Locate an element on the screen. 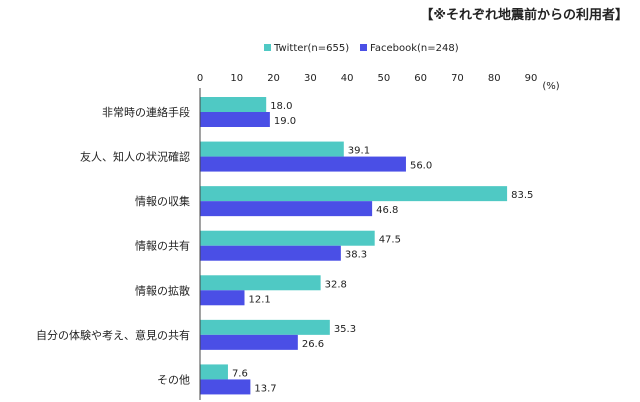  data-label: 7.6 is located at coordinates (240, 373).